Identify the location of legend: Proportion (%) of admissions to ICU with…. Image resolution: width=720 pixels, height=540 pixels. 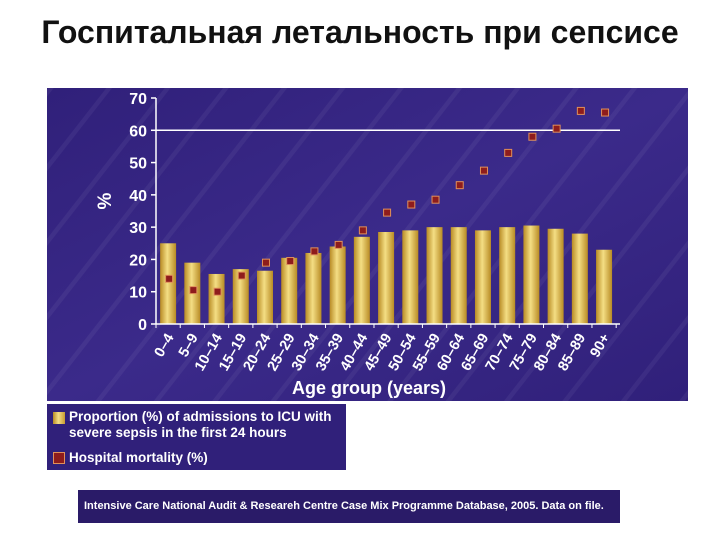
(196, 437).